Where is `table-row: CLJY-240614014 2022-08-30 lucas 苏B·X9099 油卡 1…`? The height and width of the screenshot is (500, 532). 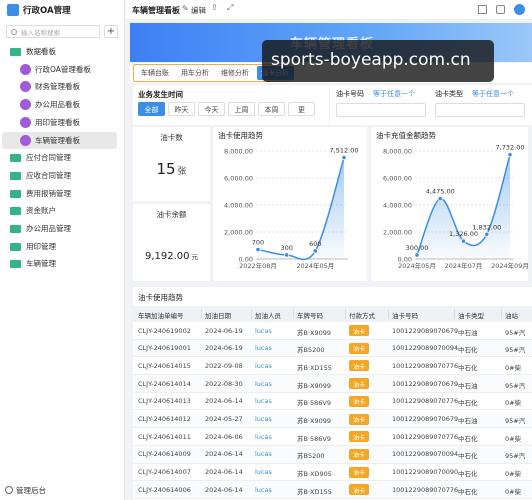 table-row: CLJY-240614014 2022-08-30 lucas 苏B·X9099 油卡 1… is located at coordinates (332, 384).